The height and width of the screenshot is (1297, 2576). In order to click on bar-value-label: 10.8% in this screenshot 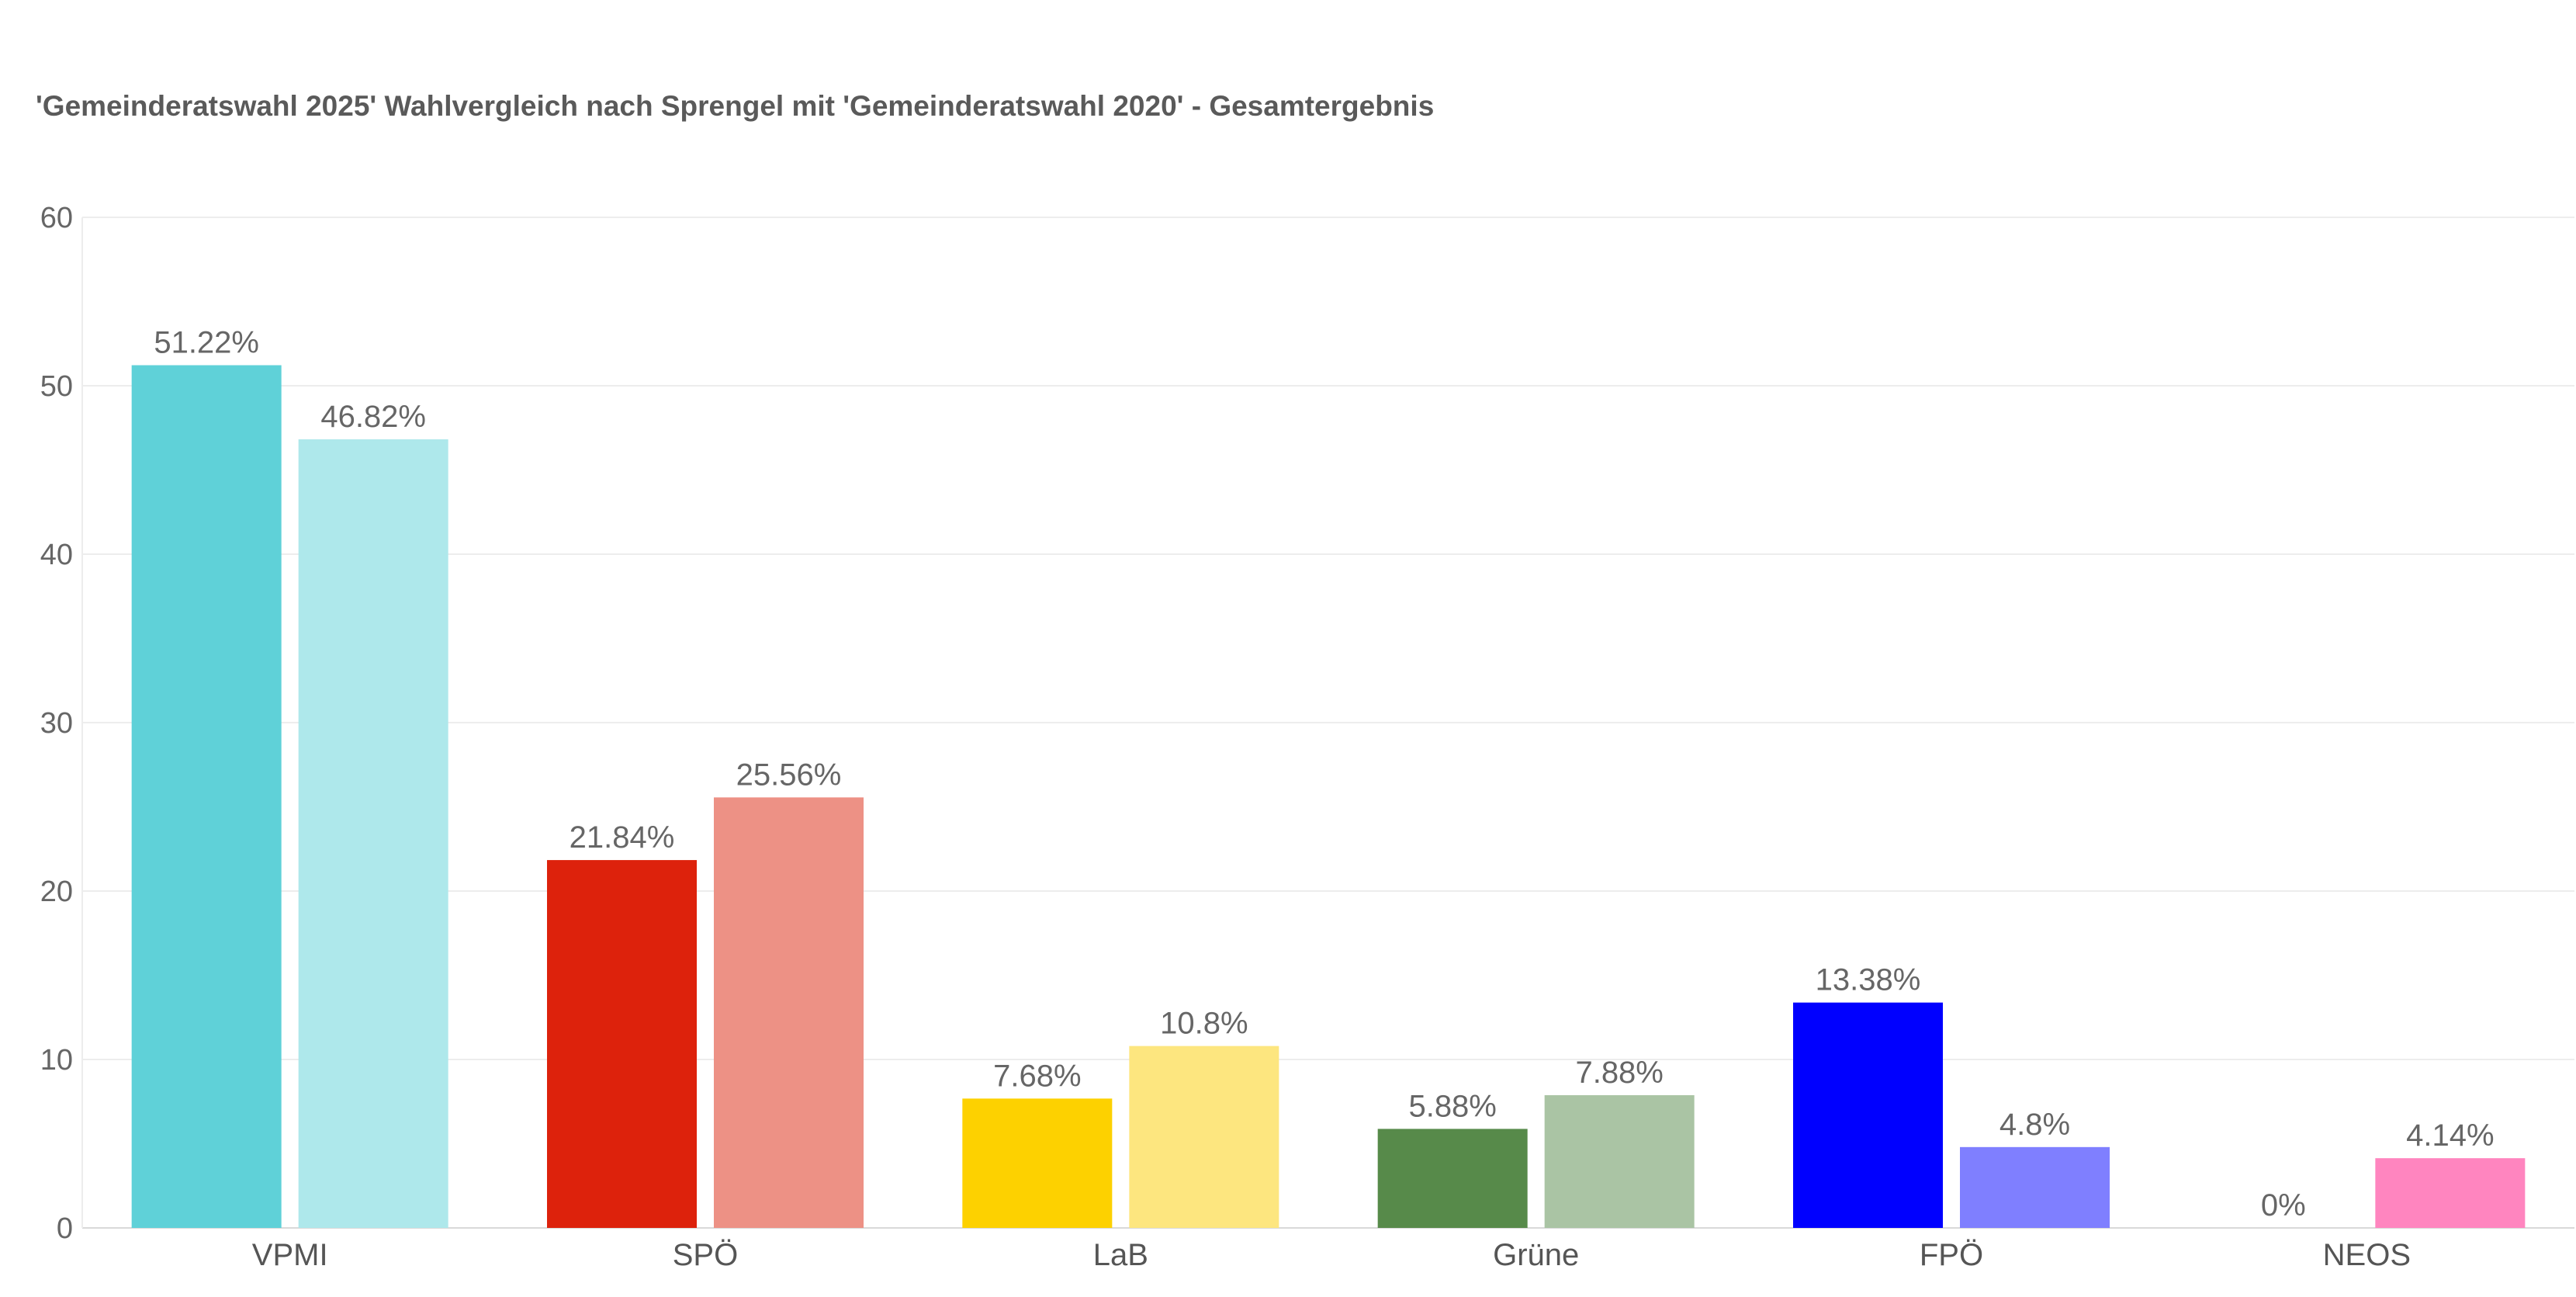, I will do `click(1204, 1024)`.